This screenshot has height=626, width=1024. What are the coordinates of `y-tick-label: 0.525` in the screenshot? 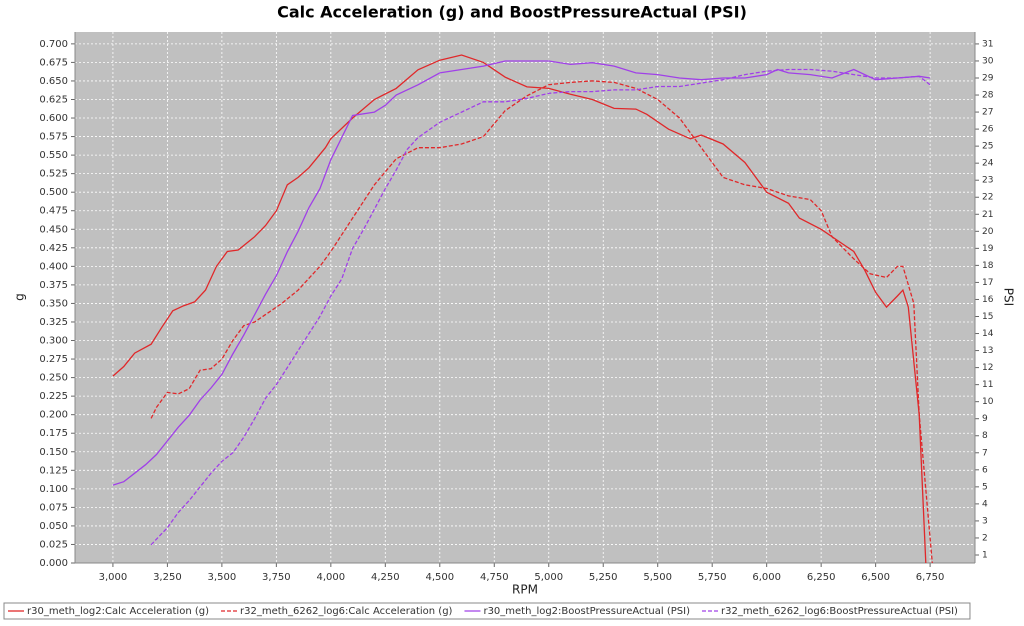 It's located at (53, 174).